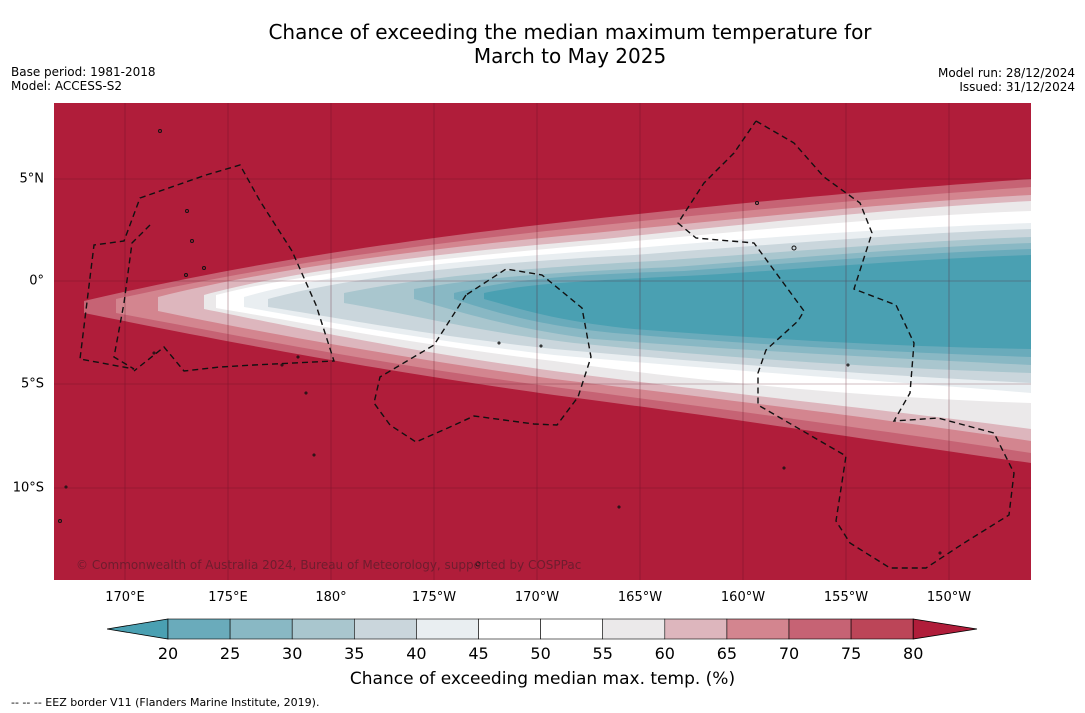 The image size is (1085, 713). I want to click on colorbar-tick-label: 40, so click(416, 653).